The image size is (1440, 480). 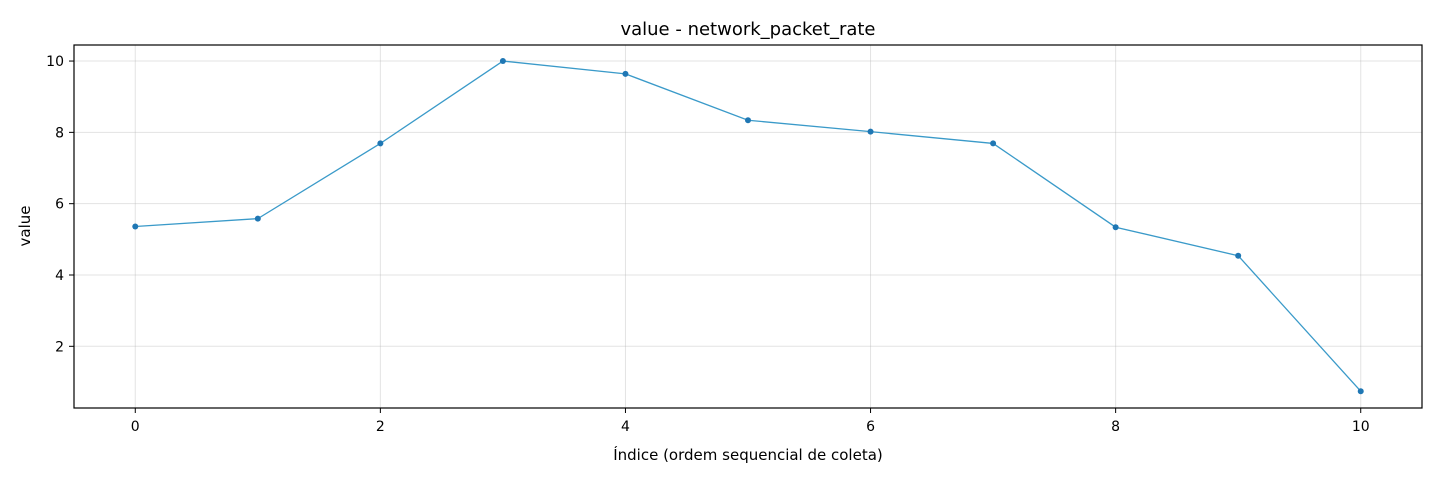 I want to click on y-tick-label: 8, so click(x=59, y=133).